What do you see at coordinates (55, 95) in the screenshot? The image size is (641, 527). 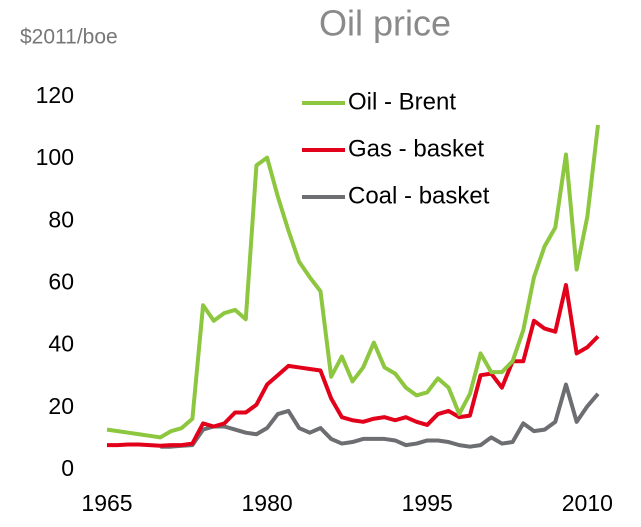 I see `y-tick-label: 120` at bounding box center [55, 95].